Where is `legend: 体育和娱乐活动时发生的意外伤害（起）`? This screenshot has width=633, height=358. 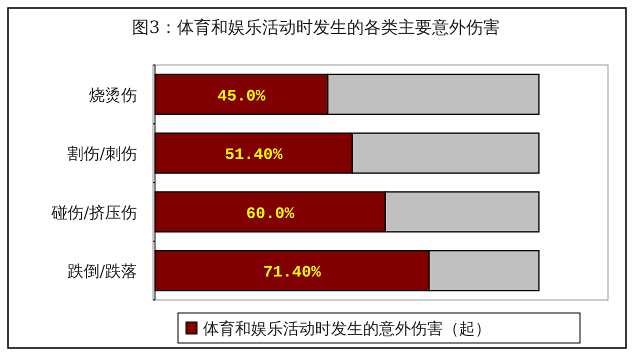
legend: 体育和娱乐活动时发生的意外伤害（起） is located at coordinates (379, 328).